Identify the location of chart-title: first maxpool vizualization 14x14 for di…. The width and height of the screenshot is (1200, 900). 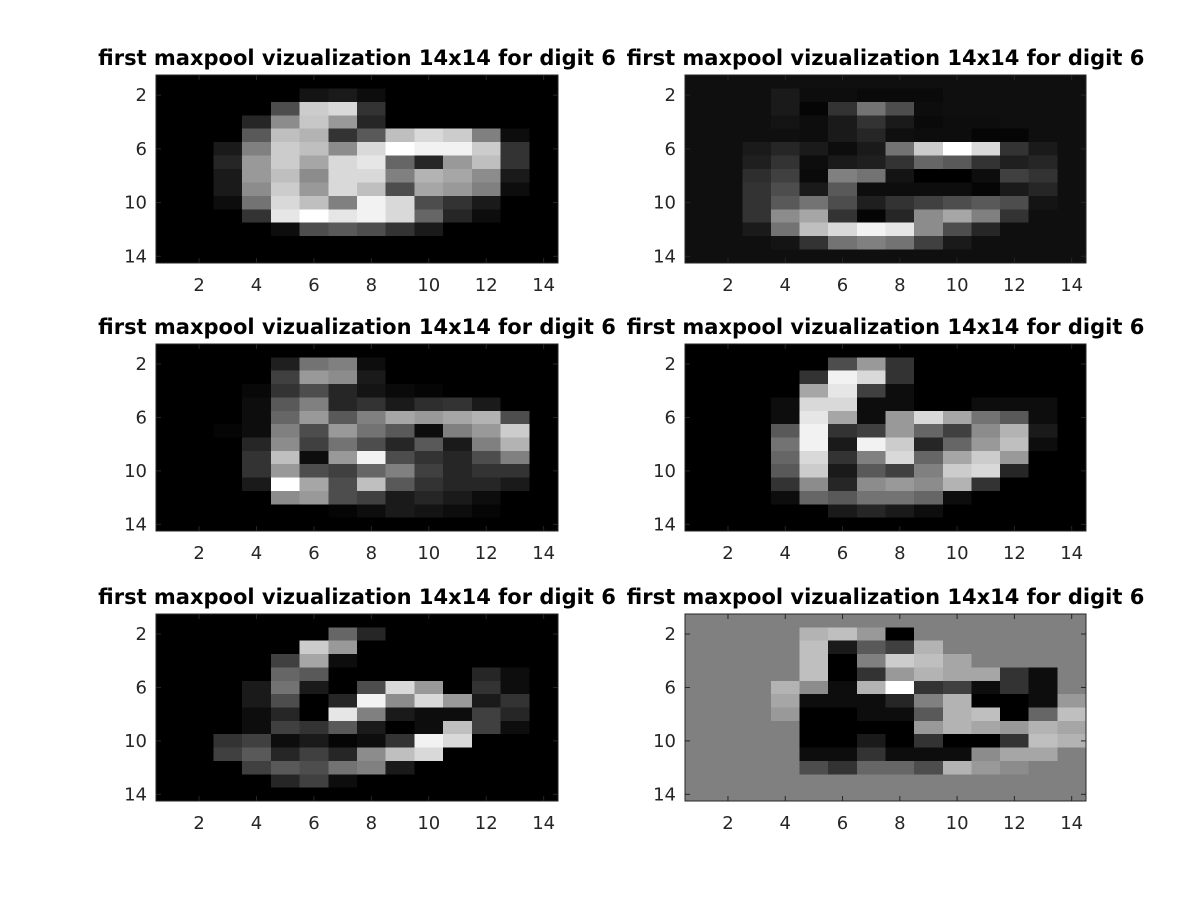
(357, 327).